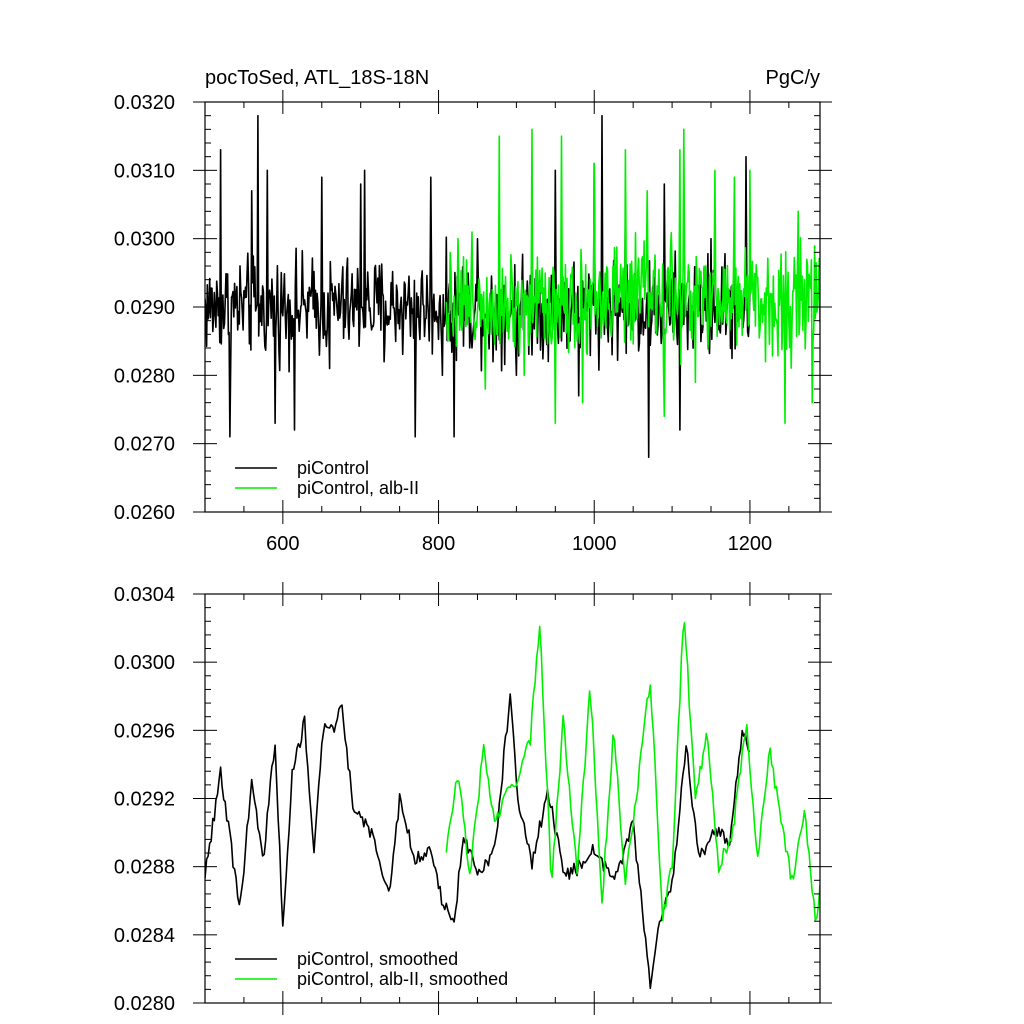 This screenshot has height=1024, width=1024. What do you see at coordinates (333, 468) in the screenshot?
I see `legend-label: piControl` at bounding box center [333, 468].